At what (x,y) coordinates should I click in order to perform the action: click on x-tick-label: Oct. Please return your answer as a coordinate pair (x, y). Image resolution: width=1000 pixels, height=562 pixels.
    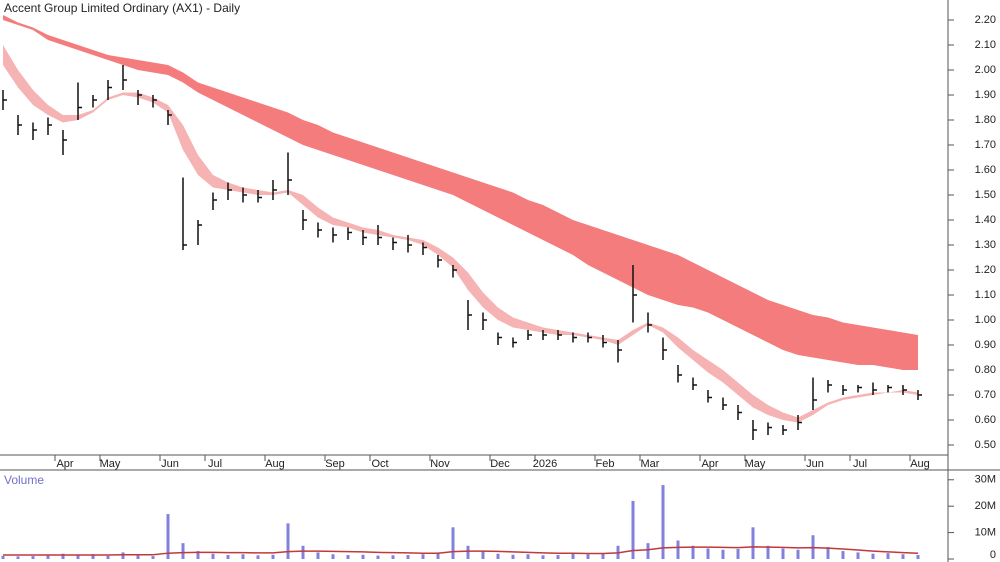
    Looking at the image, I should click on (379, 464).